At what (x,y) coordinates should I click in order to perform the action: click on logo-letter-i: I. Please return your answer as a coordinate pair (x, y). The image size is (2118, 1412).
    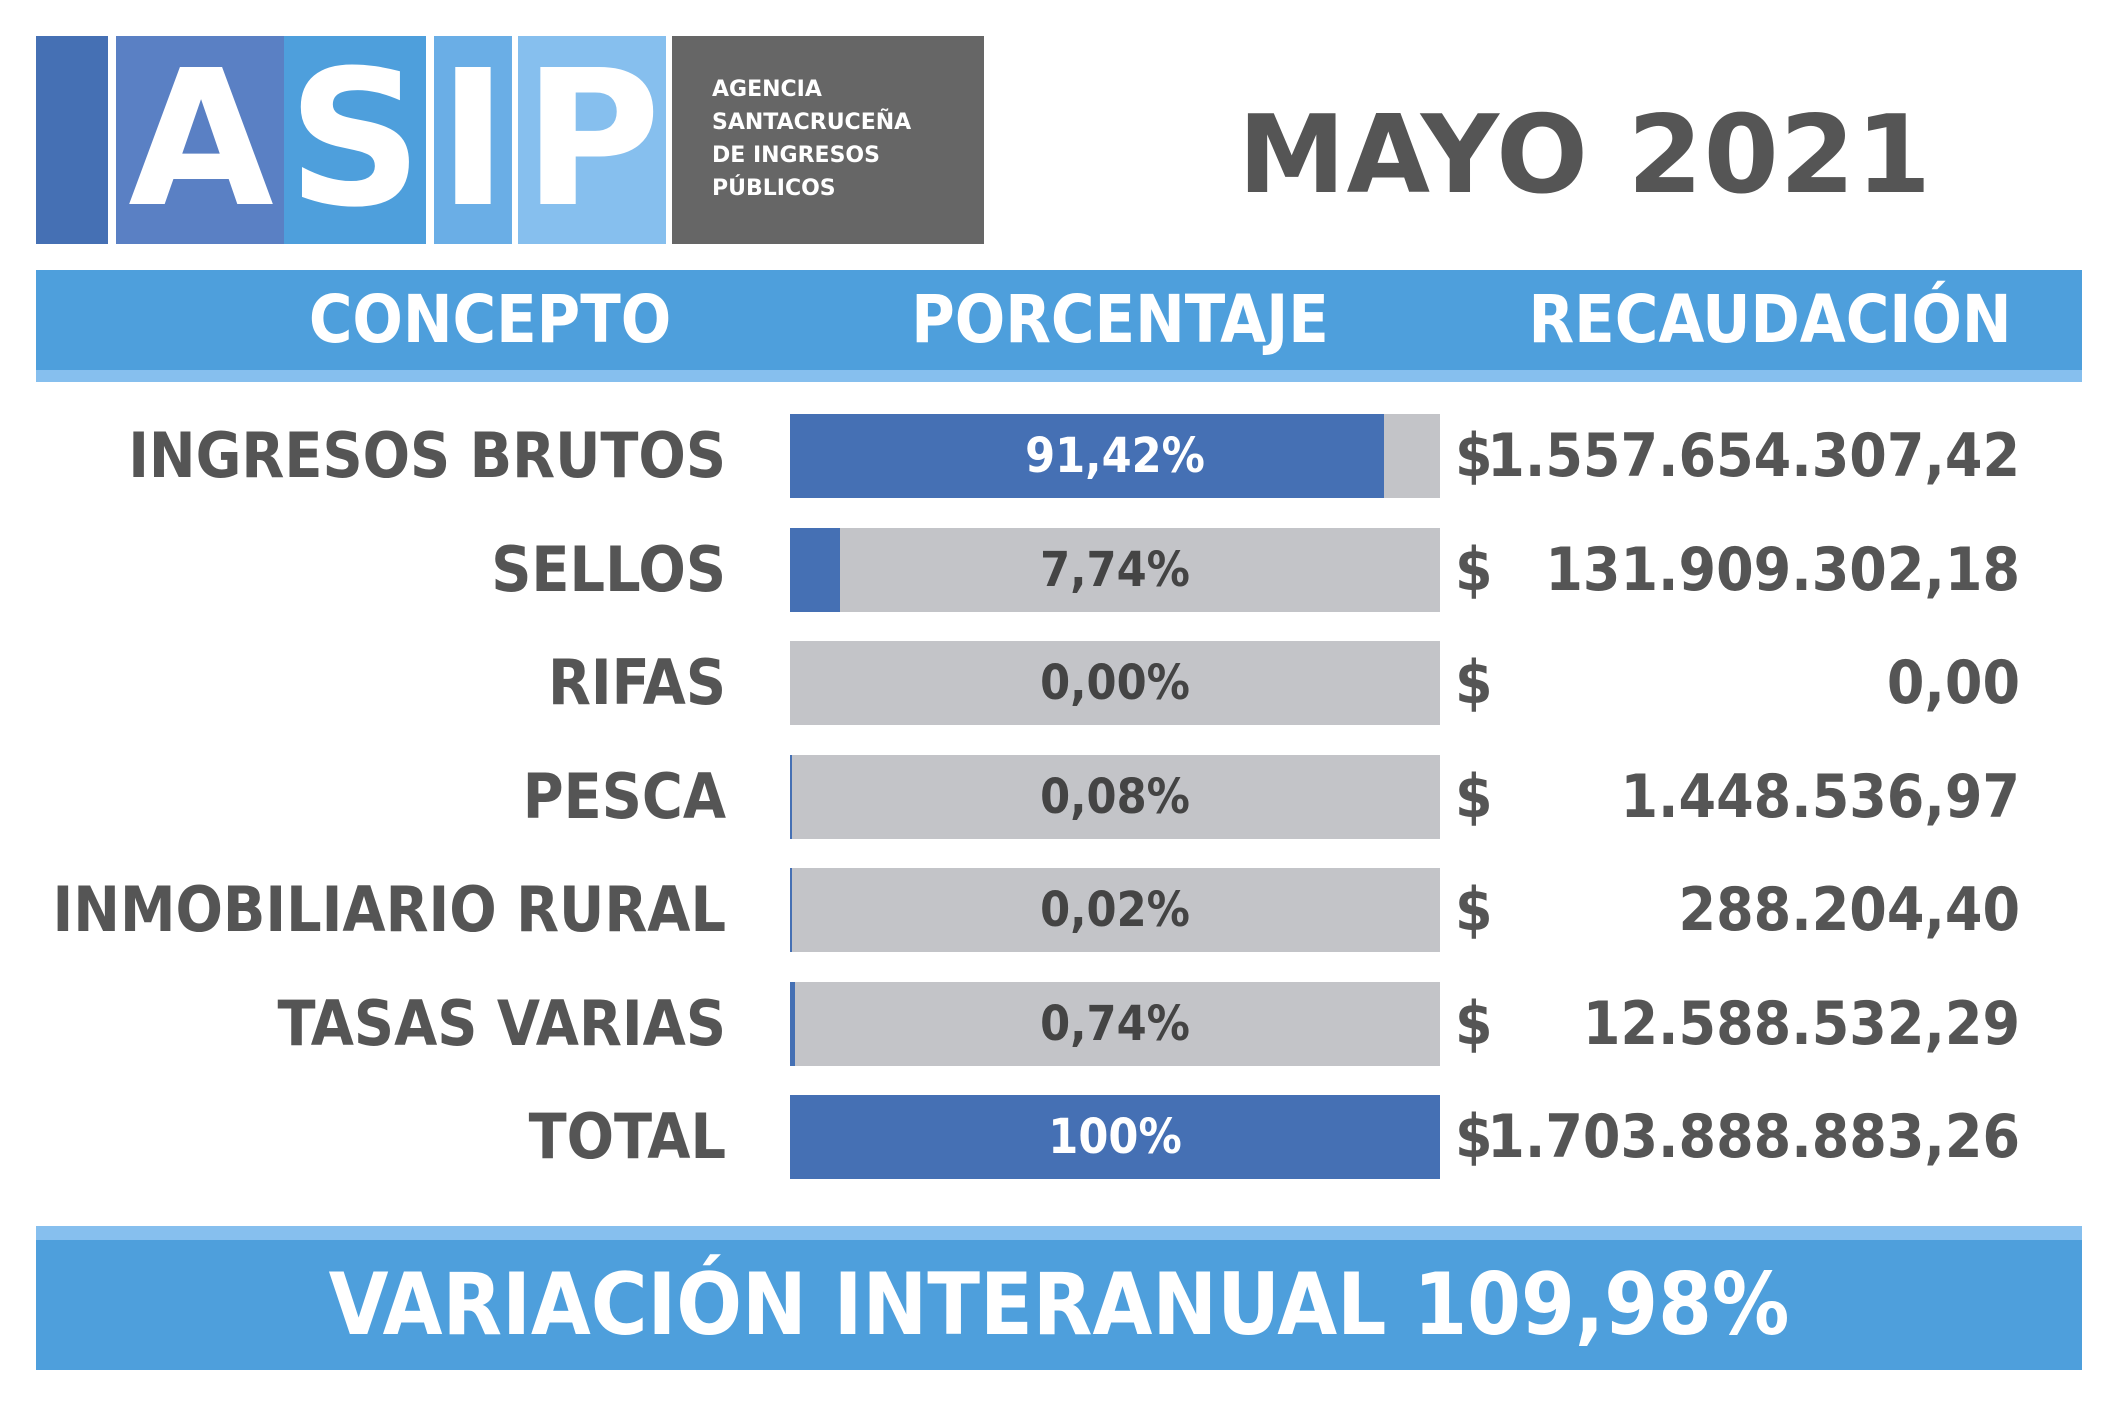
    Looking at the image, I should click on (473, 139).